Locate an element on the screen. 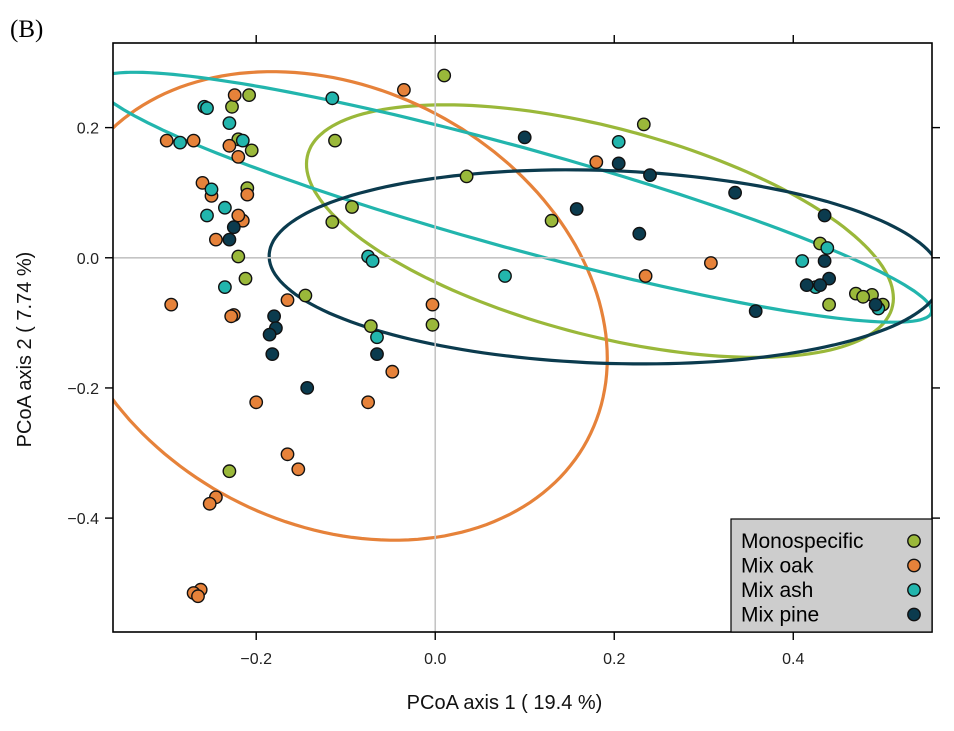 Image resolution: width=954 pixels, height=731 pixels. x-tick-label: 0.4 is located at coordinates (793, 659).